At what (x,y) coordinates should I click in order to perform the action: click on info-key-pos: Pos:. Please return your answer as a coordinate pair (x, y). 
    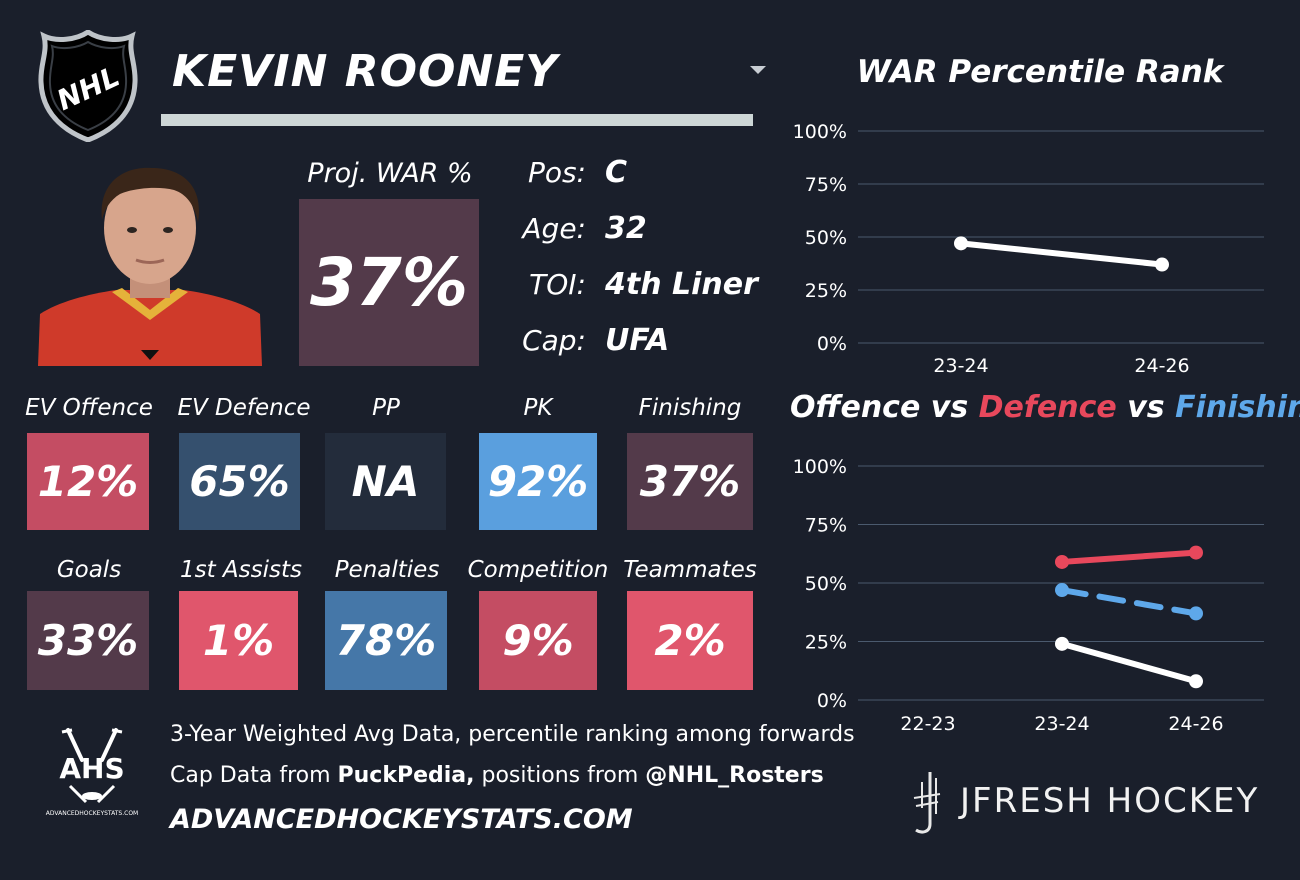
    Looking at the image, I should click on (556, 172).